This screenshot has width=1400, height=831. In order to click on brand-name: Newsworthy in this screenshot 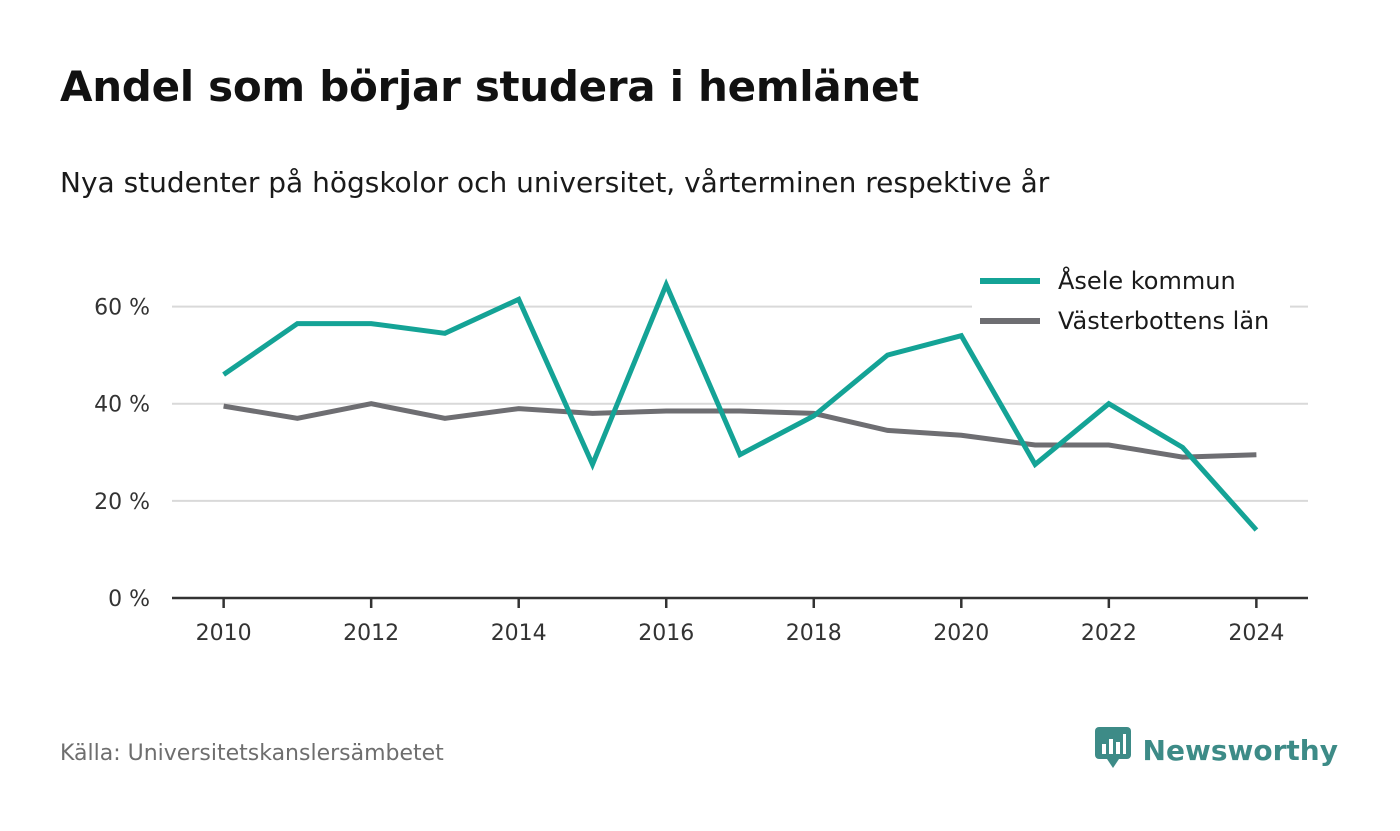, I will do `click(1240, 750)`.